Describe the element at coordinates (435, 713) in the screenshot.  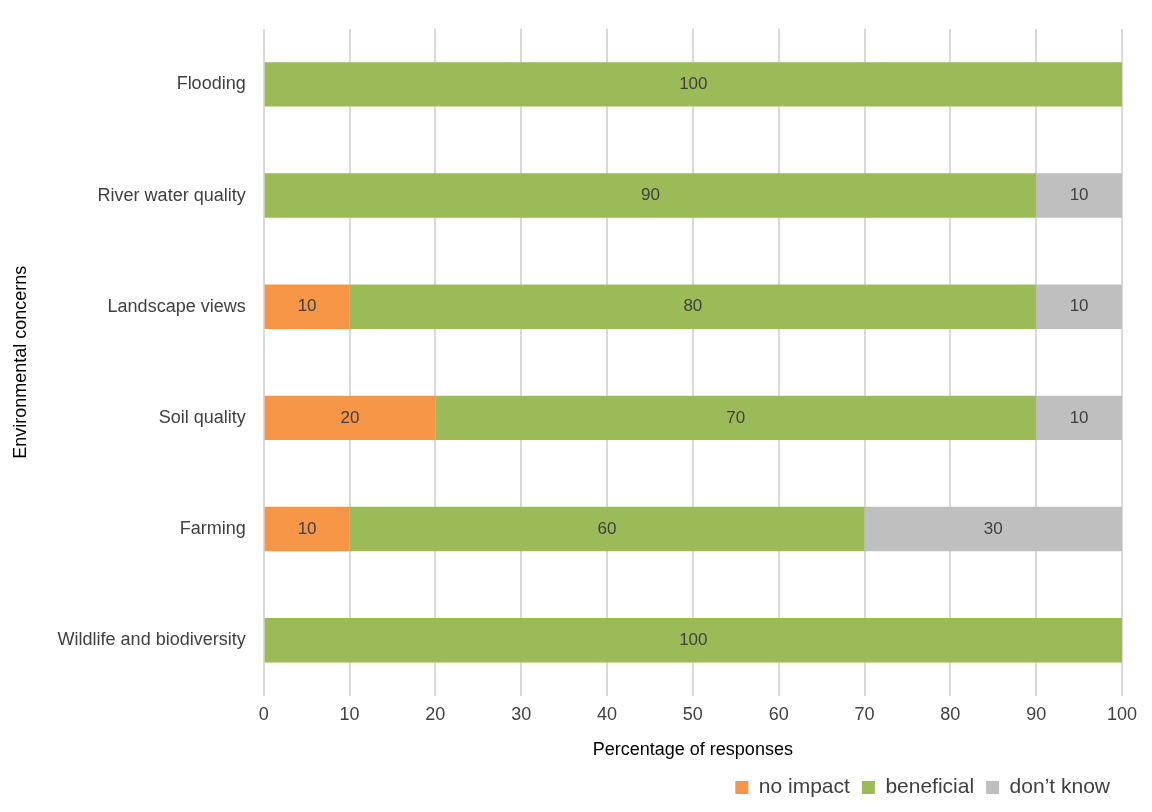
I see `x-tick-label: 20` at that location.